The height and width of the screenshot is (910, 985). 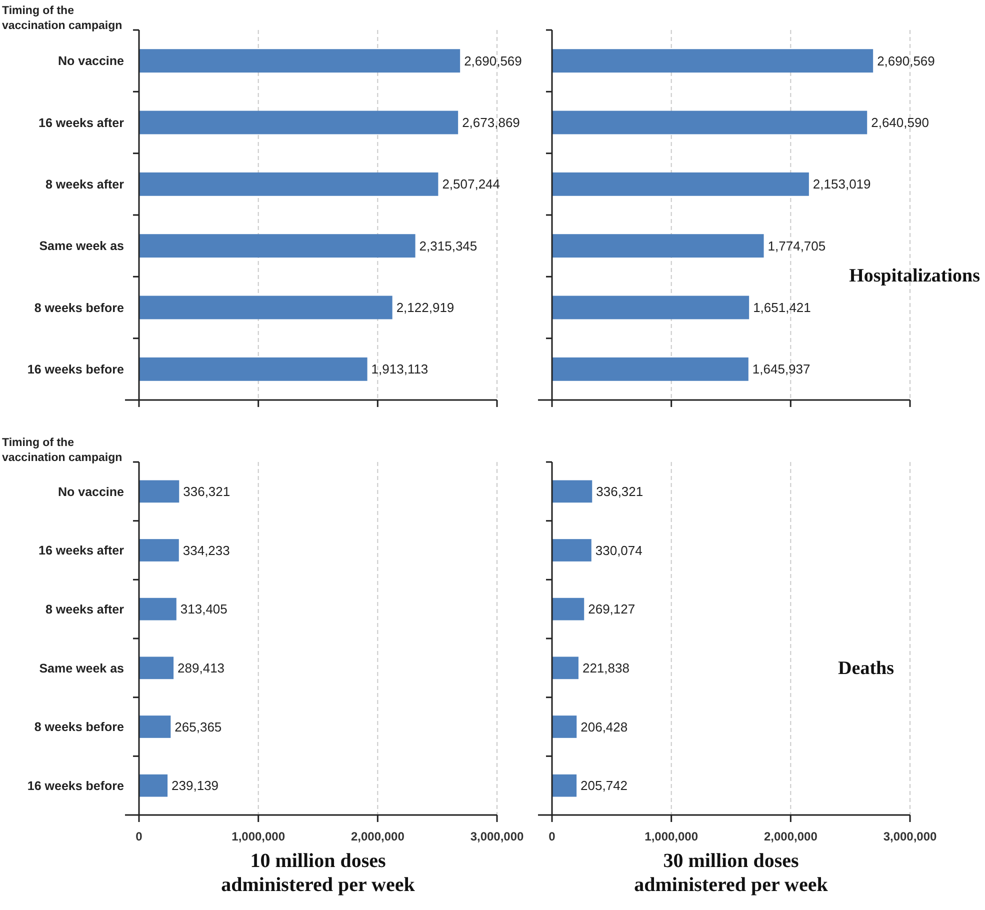 What do you see at coordinates (195, 786) in the screenshot?
I see `data-label: 239,139` at bounding box center [195, 786].